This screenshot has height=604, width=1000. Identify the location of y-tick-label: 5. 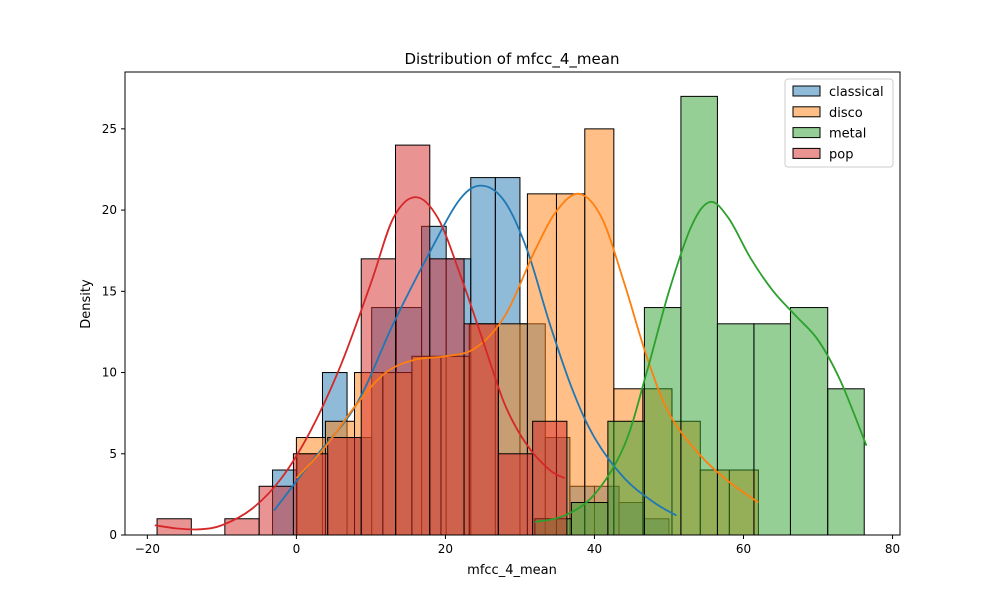
(113, 454).